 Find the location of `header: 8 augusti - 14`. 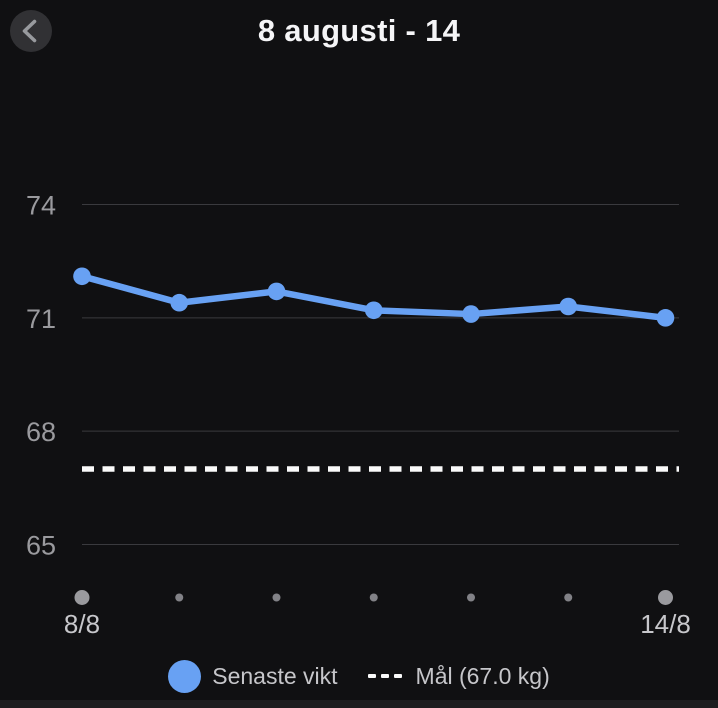

header: 8 augusti - 14 is located at coordinates (359, 31).